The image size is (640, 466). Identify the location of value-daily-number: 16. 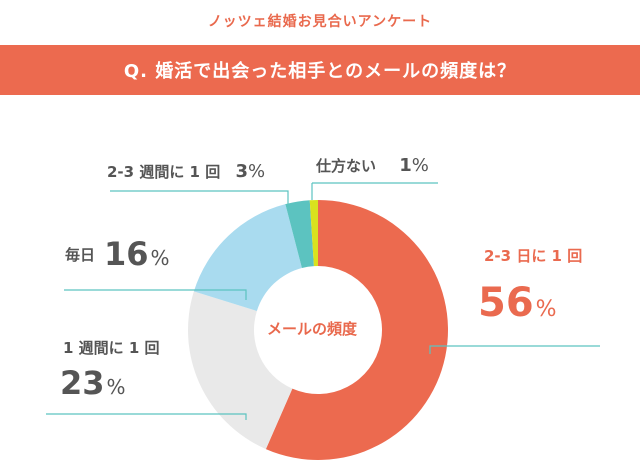
(126, 254).